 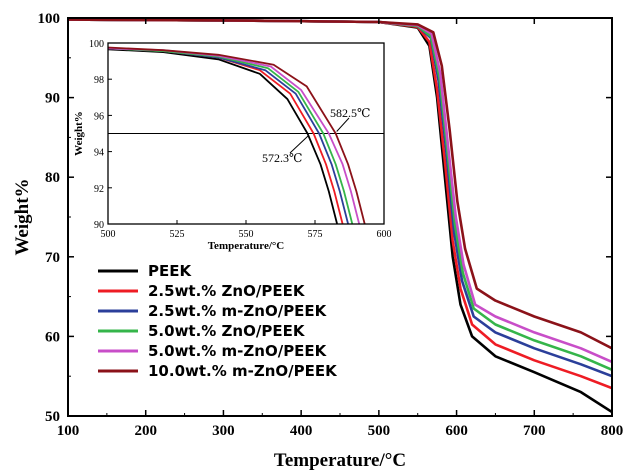 What do you see at coordinates (238, 351) in the screenshot?
I see `legend-label: 5.0wt.% m-ZnO/PEEK` at bounding box center [238, 351].